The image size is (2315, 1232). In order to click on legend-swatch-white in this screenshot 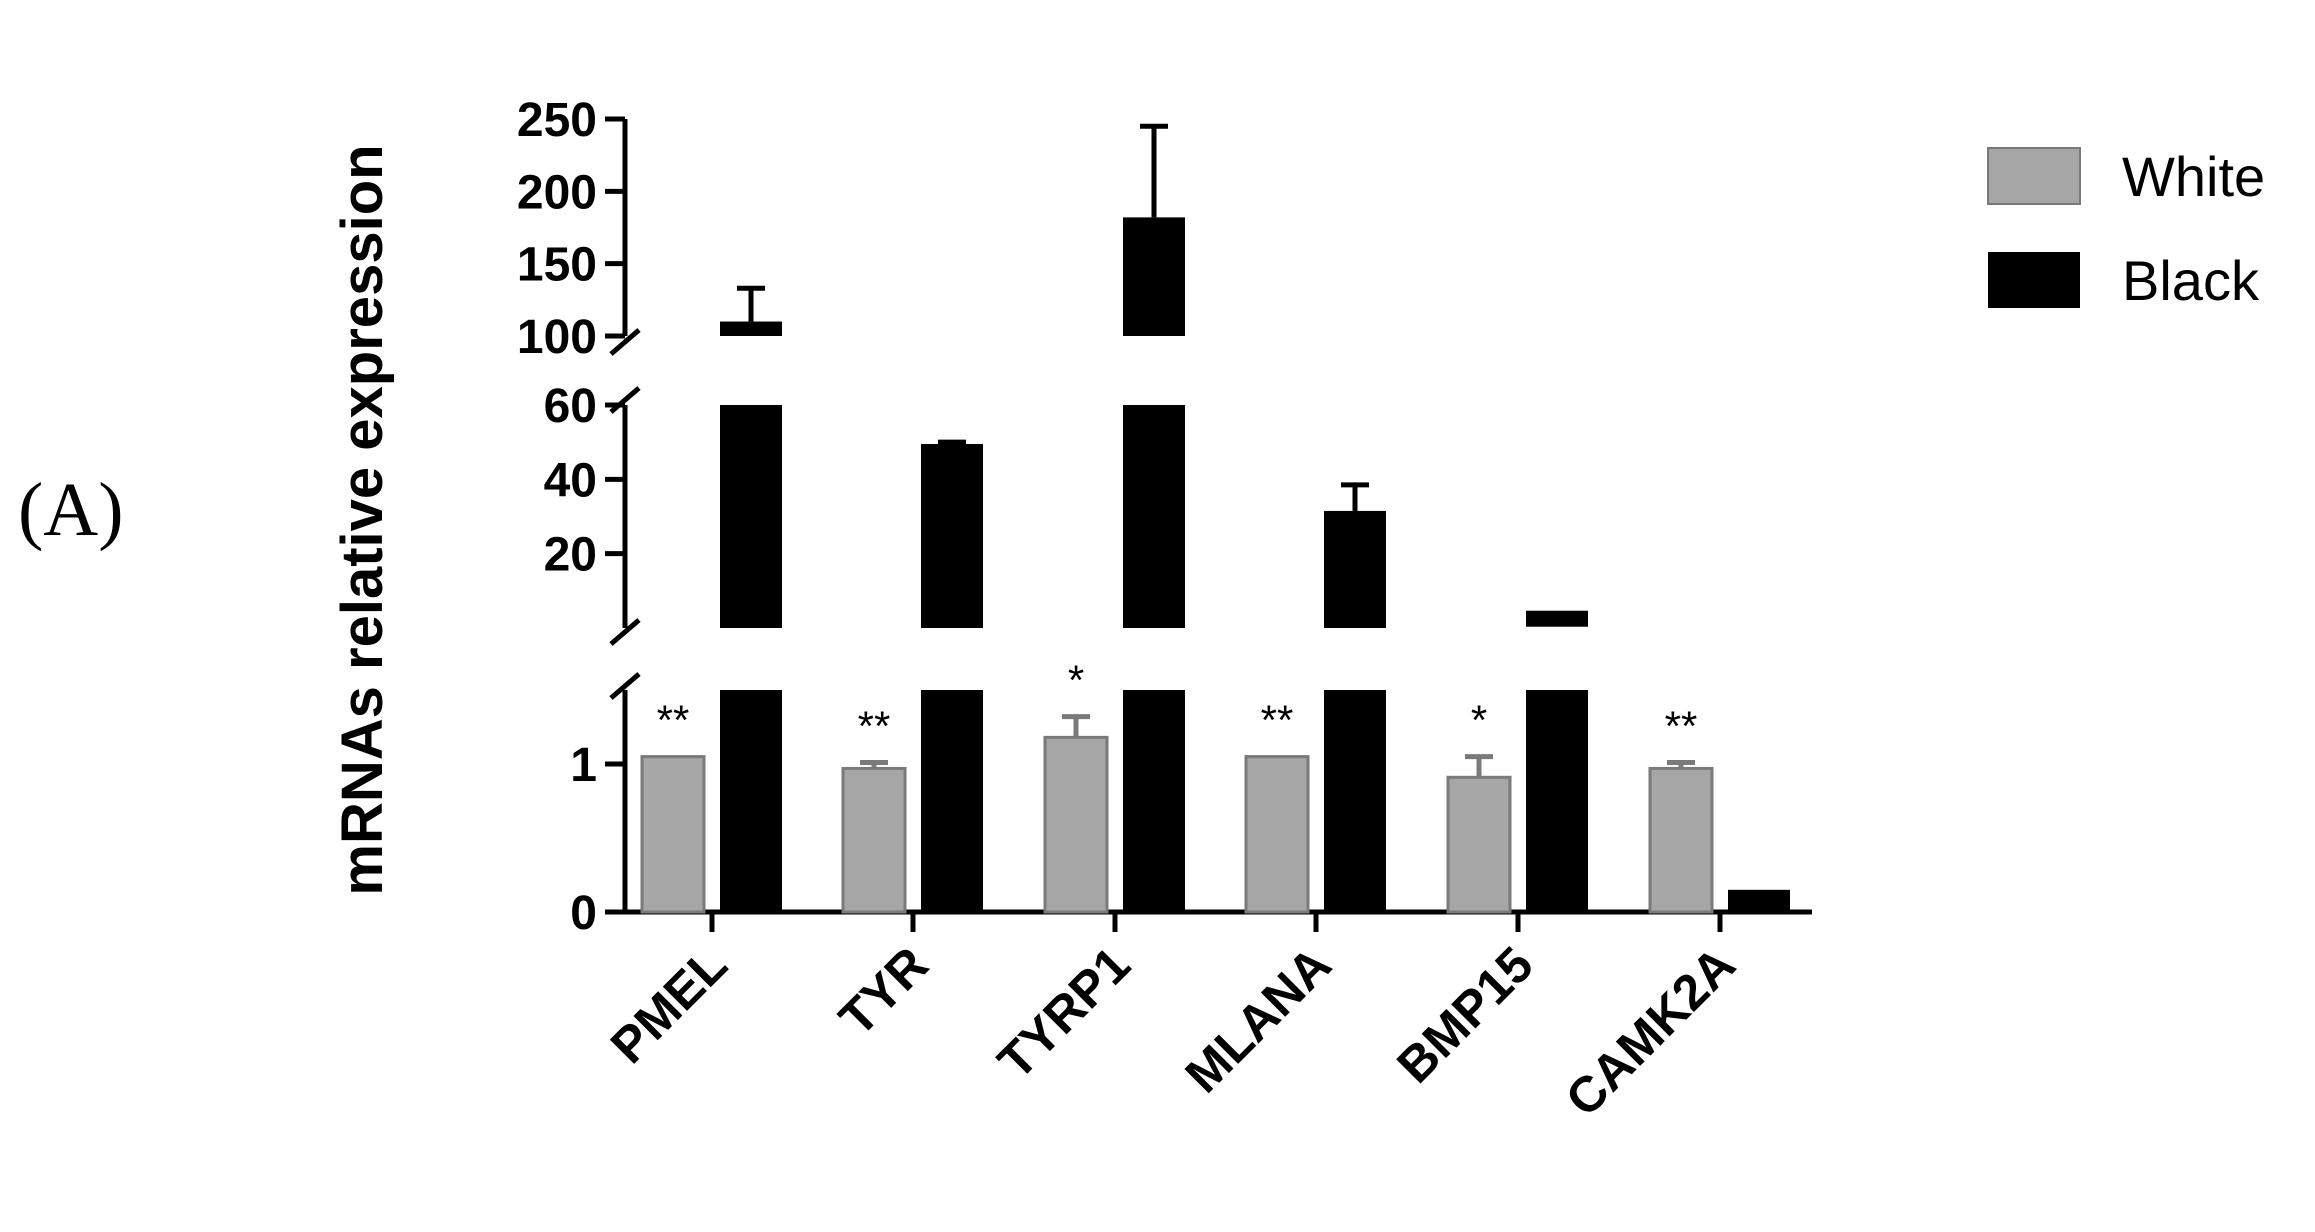, I will do `click(2034, 176)`.